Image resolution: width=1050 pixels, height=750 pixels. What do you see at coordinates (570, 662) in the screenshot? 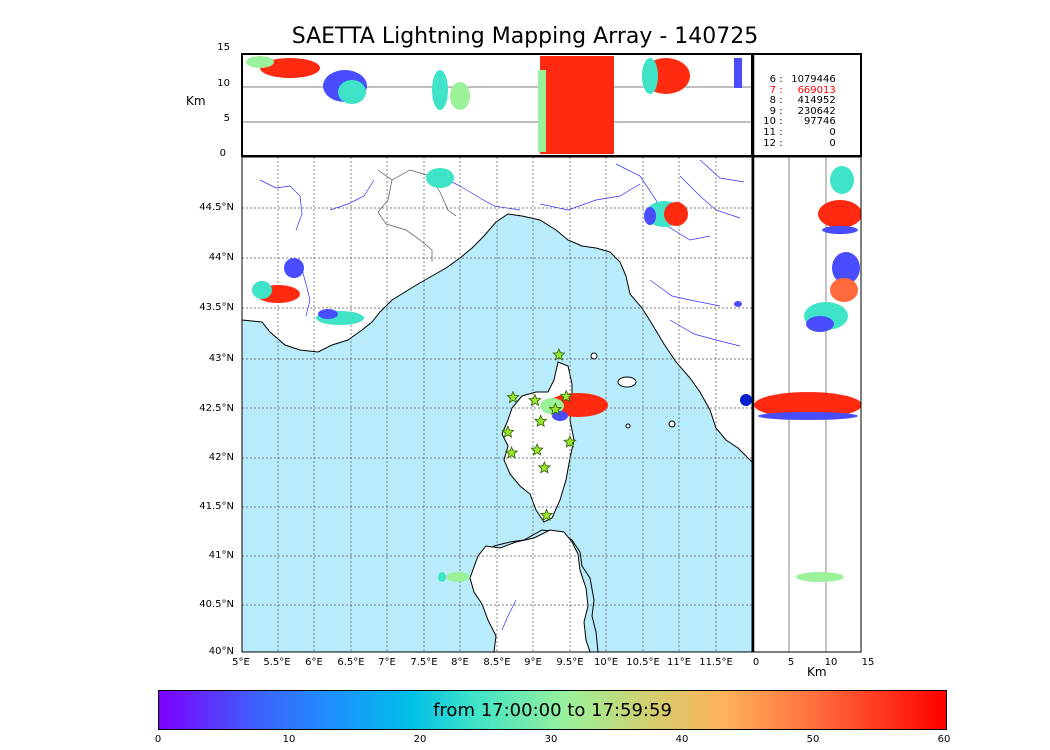
I see `lon-tick: 9.5°E` at bounding box center [570, 662].